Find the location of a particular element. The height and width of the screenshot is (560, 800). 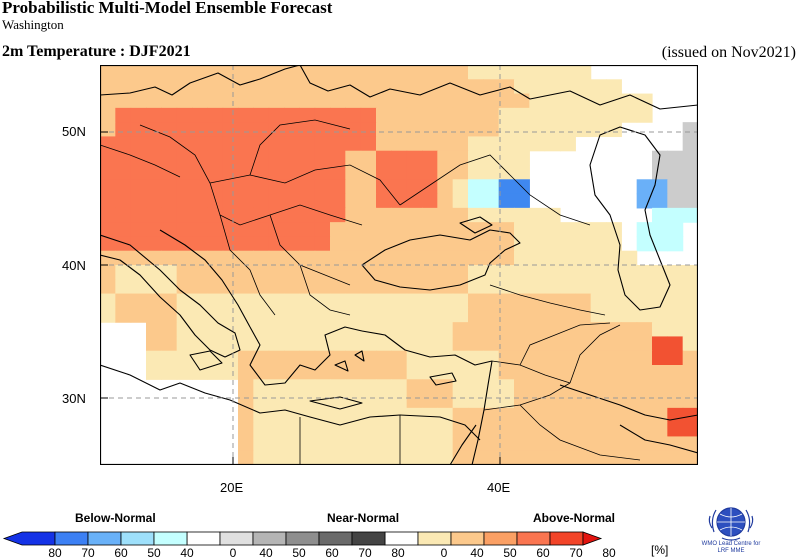

colorbar-tick-label: 50 is located at coordinates (299, 553).